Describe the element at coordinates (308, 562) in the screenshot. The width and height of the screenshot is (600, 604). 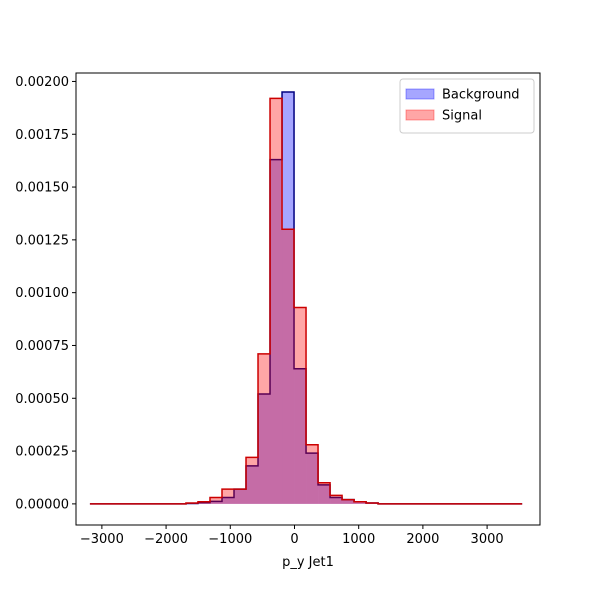
I see `x-axis-label: p_y Jet1` at that location.